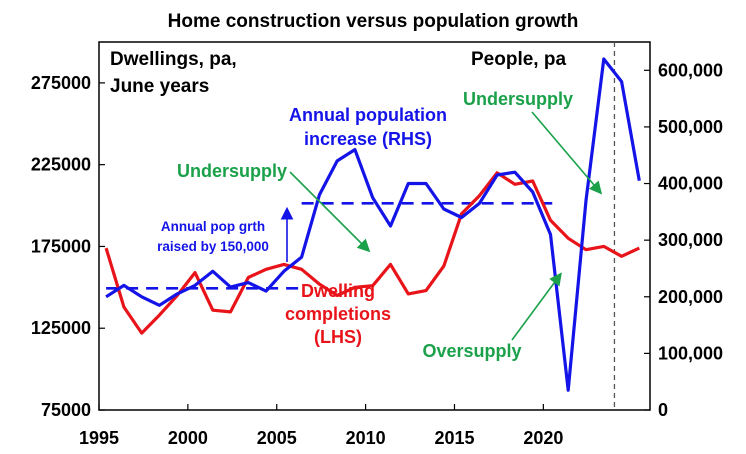  What do you see at coordinates (338, 291) in the screenshot?
I see `dwelling-series-label-line1: Dwelling` at bounding box center [338, 291].